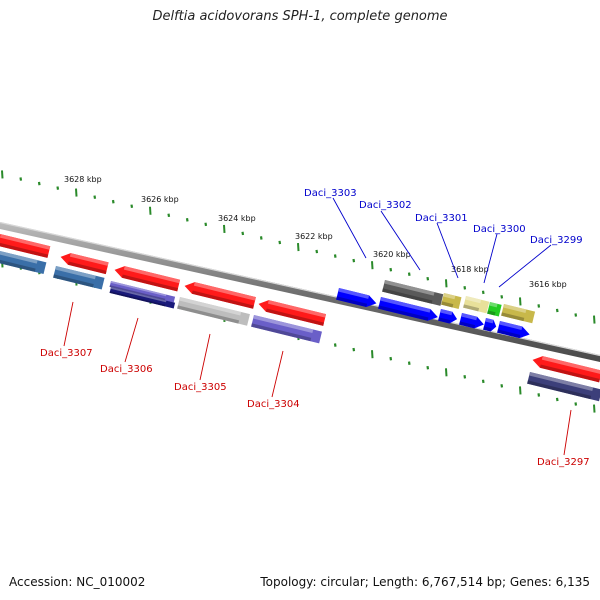 The image size is (600, 600). I want to click on gene-label-top: Daci_3299, so click(556, 240).